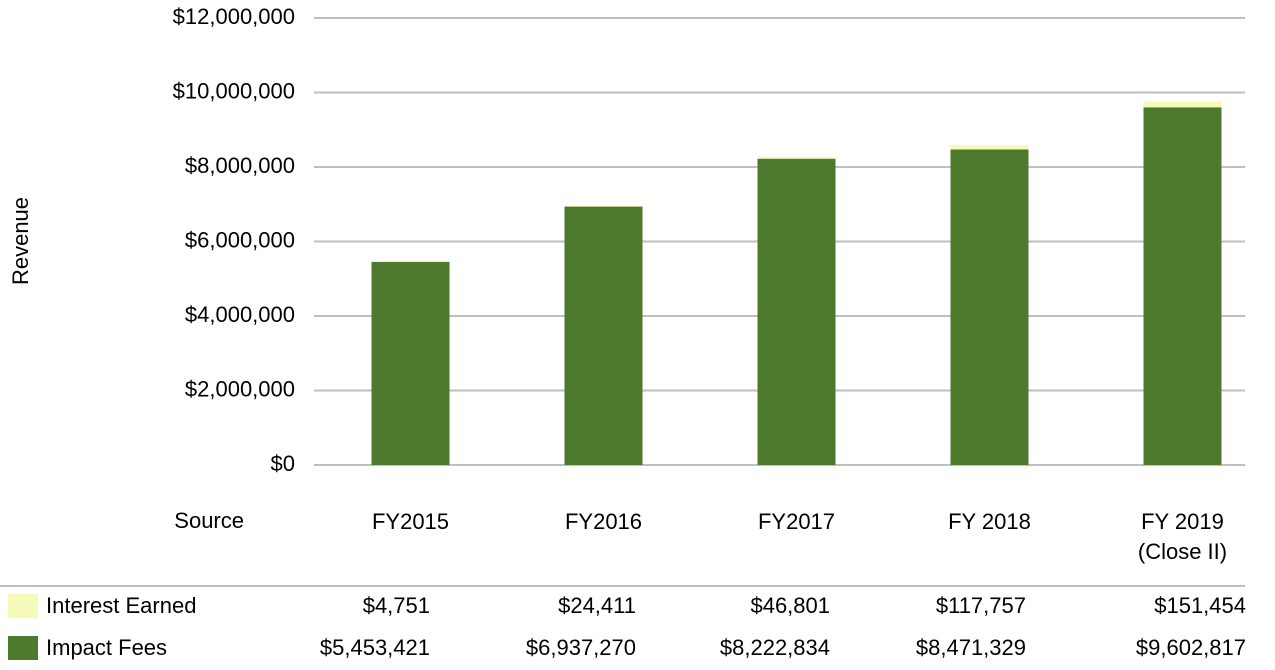 This screenshot has height=670, width=1275. I want to click on table-value: $117,757, so click(980, 605).